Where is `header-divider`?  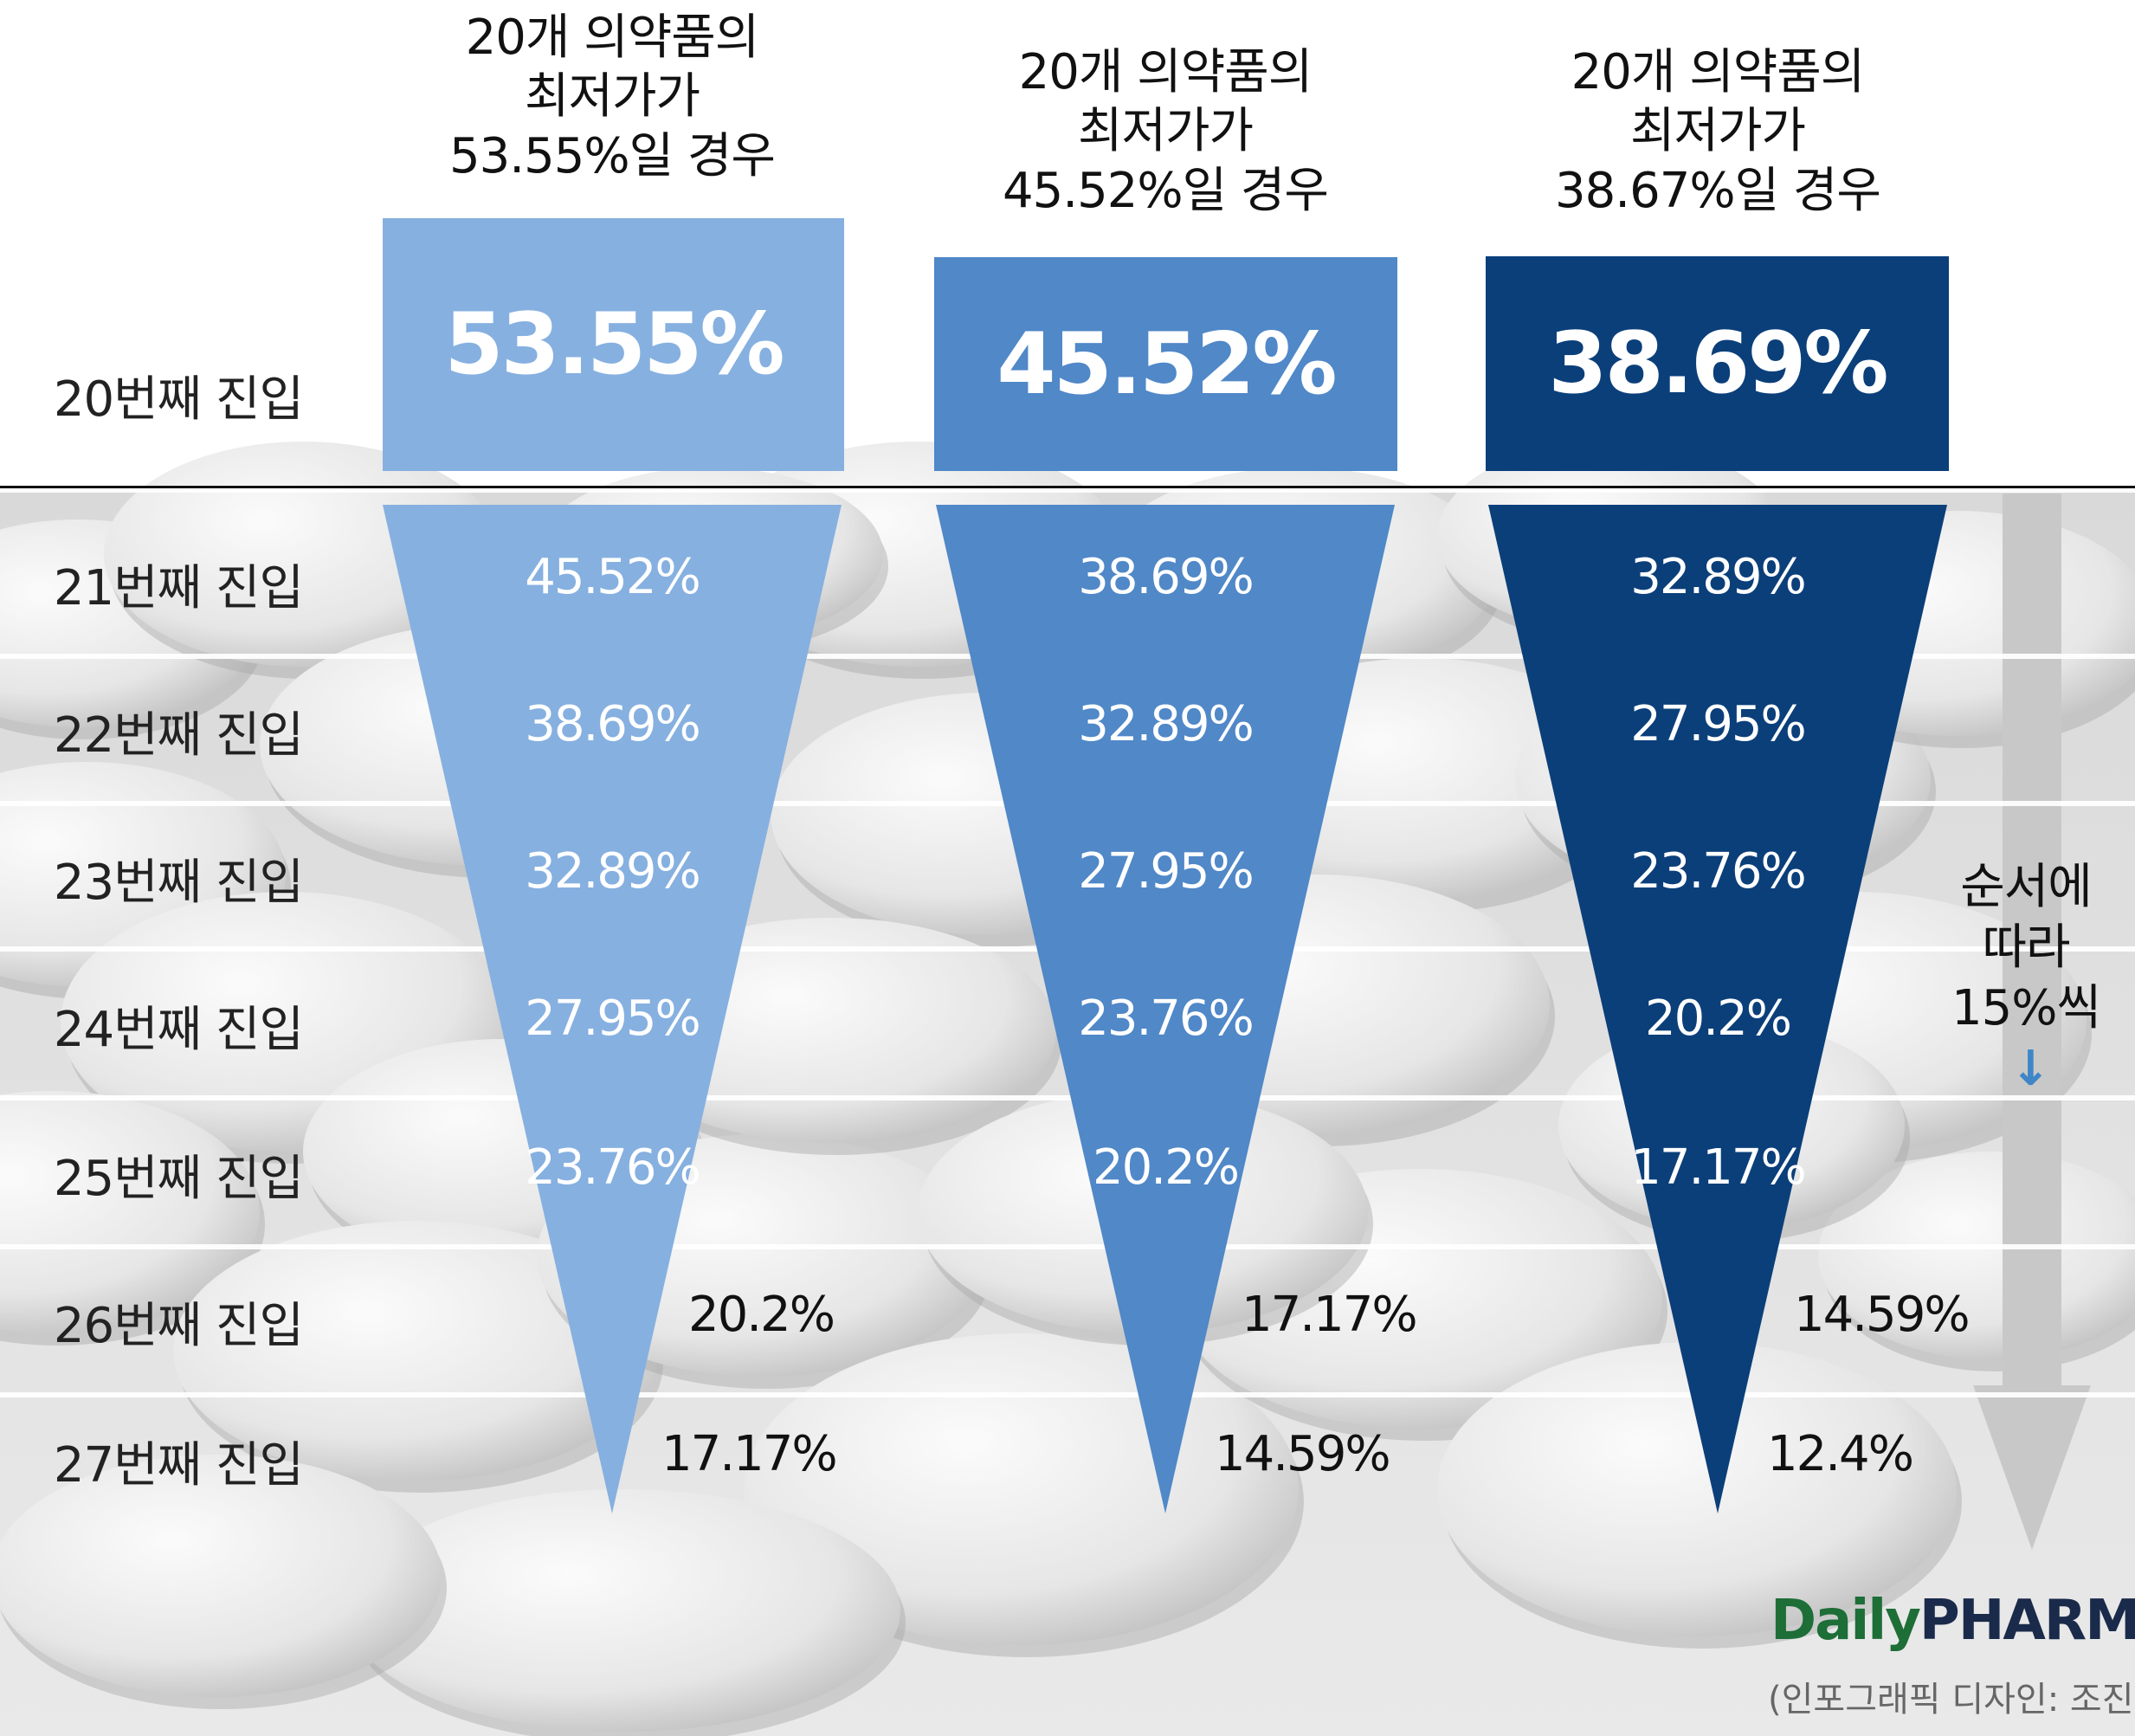 header-divider is located at coordinates (1067, 487).